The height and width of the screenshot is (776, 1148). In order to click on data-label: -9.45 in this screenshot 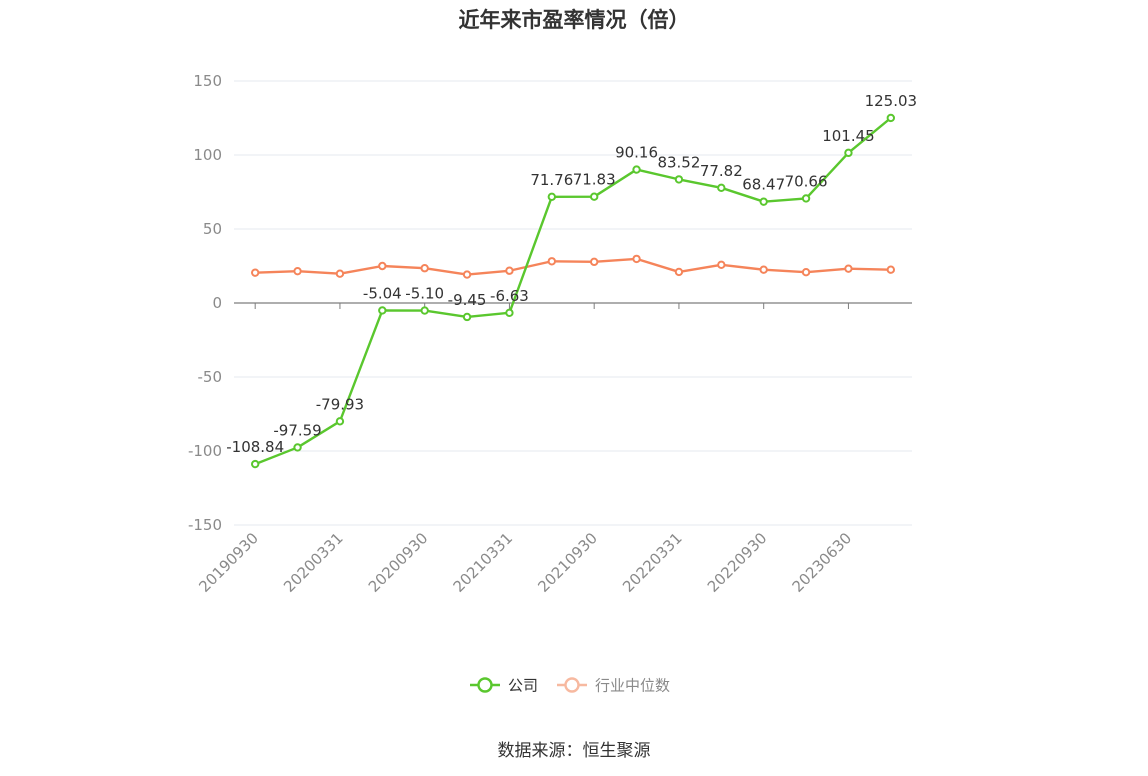, I will do `click(467, 300)`.